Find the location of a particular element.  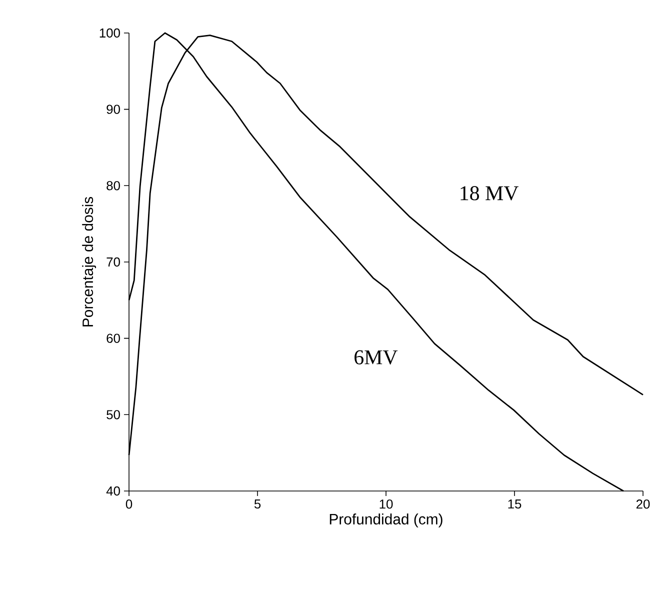

x-axis-title: Profundidad (cm) is located at coordinates (386, 521).